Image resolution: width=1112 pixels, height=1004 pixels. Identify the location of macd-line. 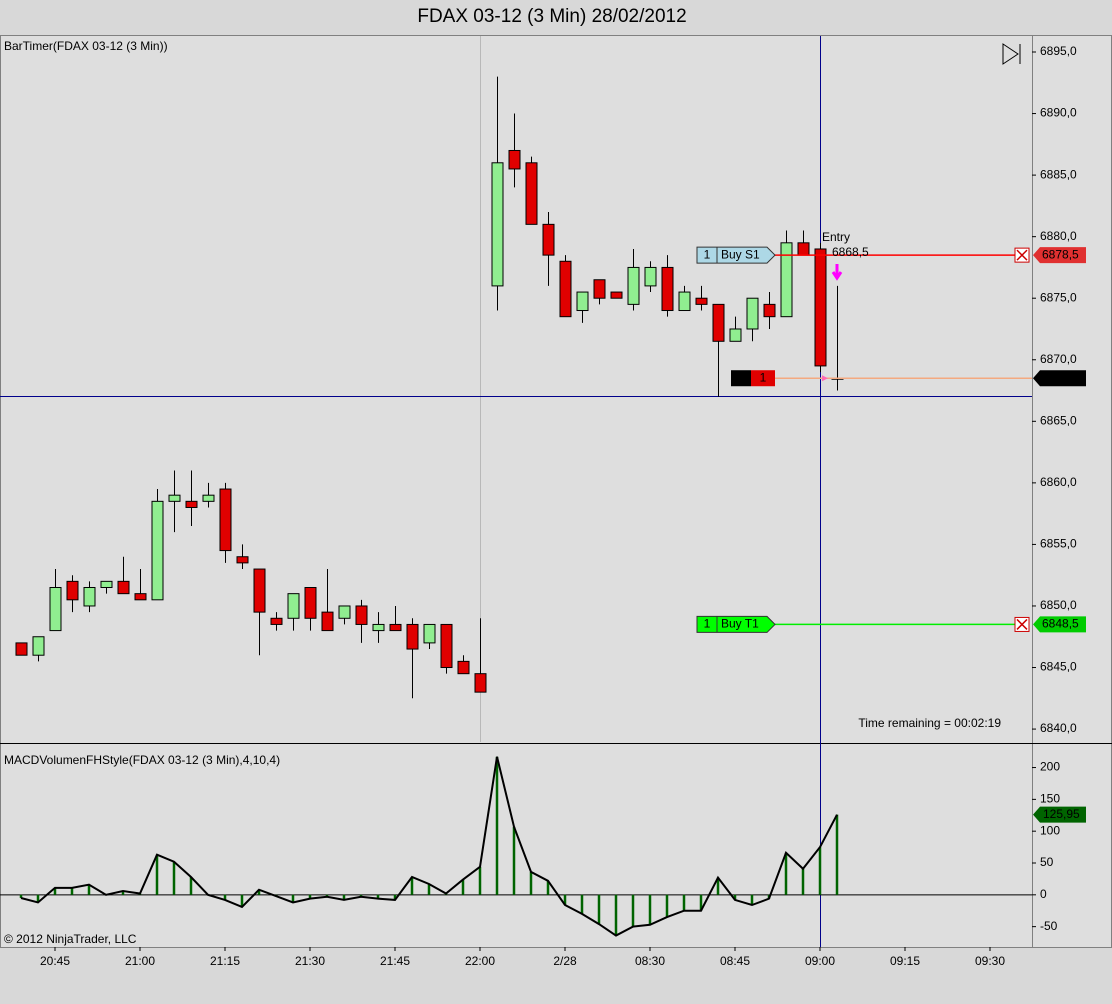
(429, 846).